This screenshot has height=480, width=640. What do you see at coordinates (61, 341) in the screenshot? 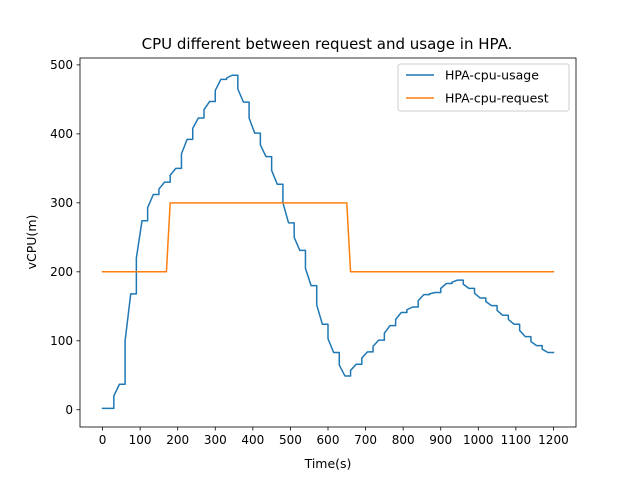
I see `y-tick-label: 100` at bounding box center [61, 341].